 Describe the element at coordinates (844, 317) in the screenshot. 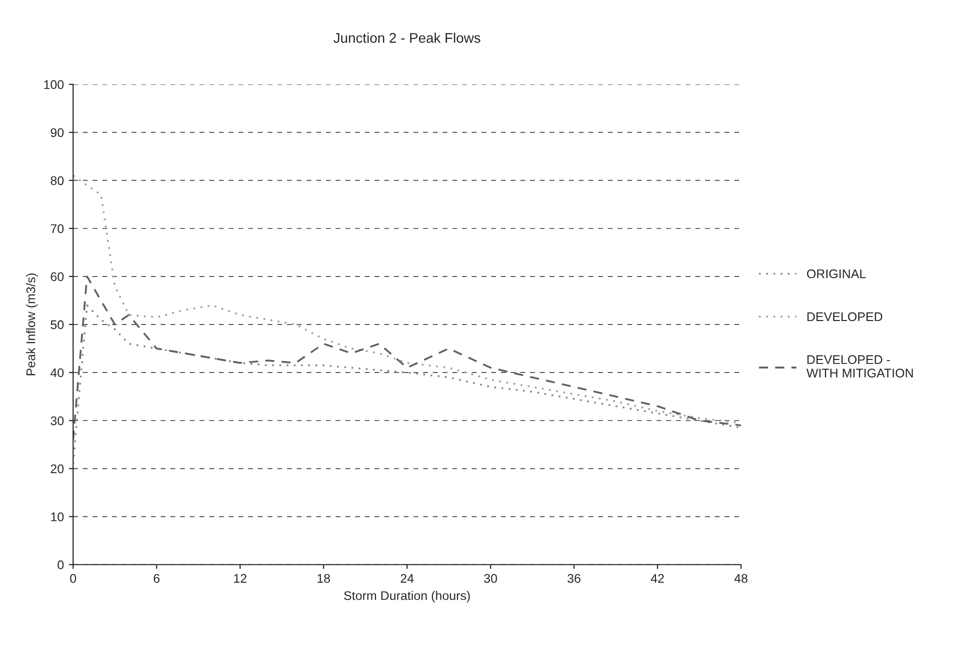

I see `legend-label: DEVELOPED` at that location.